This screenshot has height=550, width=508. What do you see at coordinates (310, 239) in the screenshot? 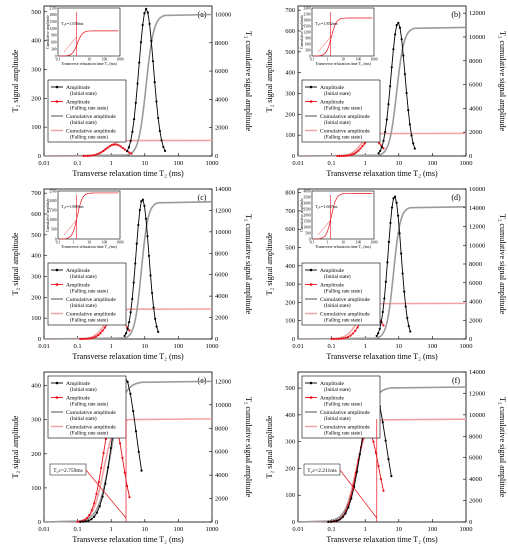
I see `inset-y-tick-label: 0` at bounding box center [310, 239].